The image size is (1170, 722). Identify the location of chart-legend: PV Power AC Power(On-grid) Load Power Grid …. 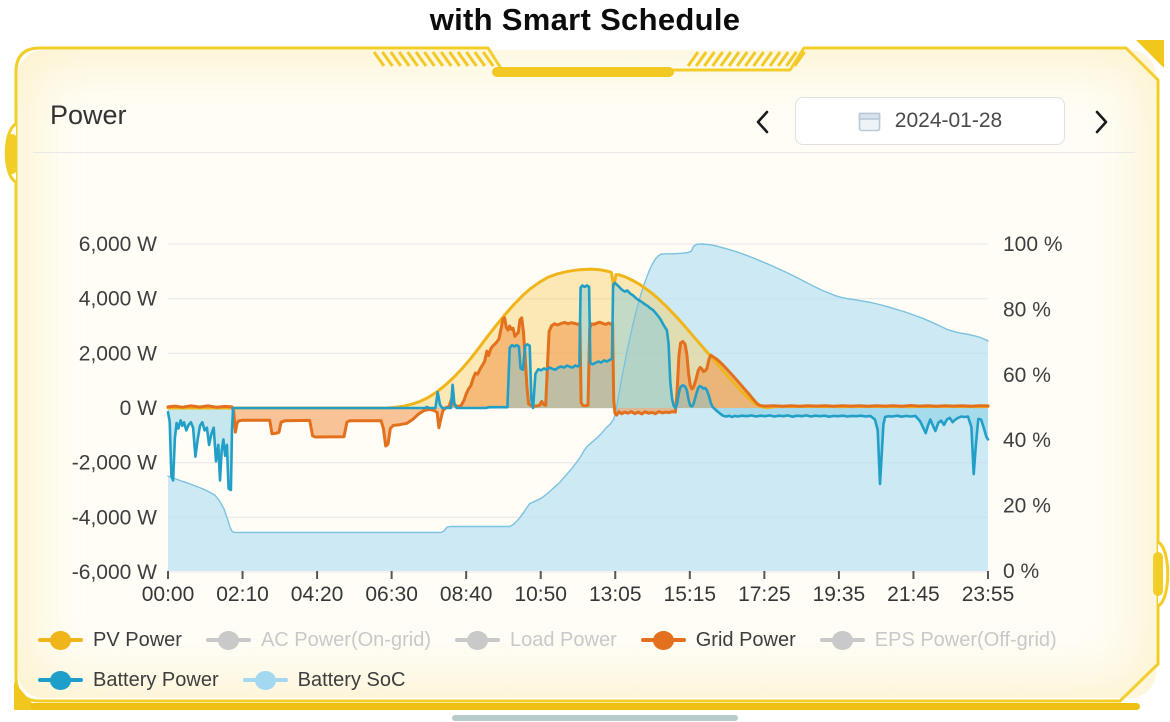
(590, 660).